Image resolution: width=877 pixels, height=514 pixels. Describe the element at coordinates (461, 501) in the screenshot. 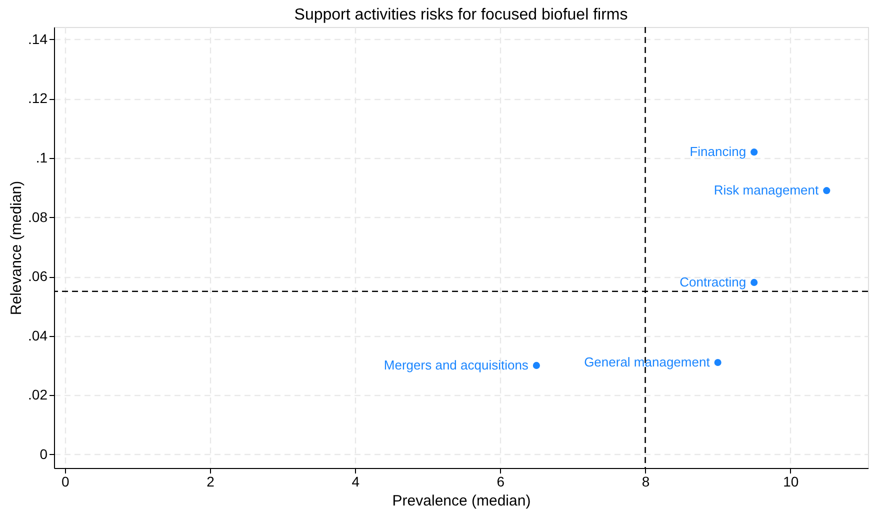

I see `x-axis-title: Prevalence (median)` at that location.